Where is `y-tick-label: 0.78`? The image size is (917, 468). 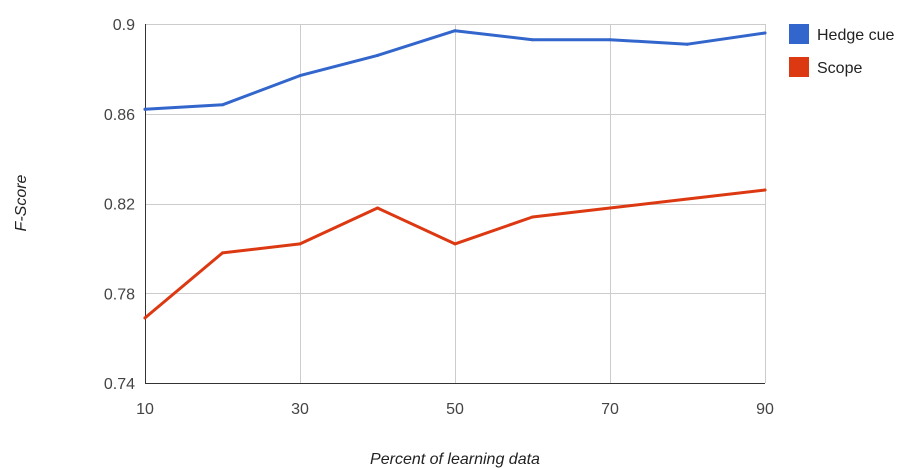
y-tick-label: 0.78 is located at coordinates (119, 294).